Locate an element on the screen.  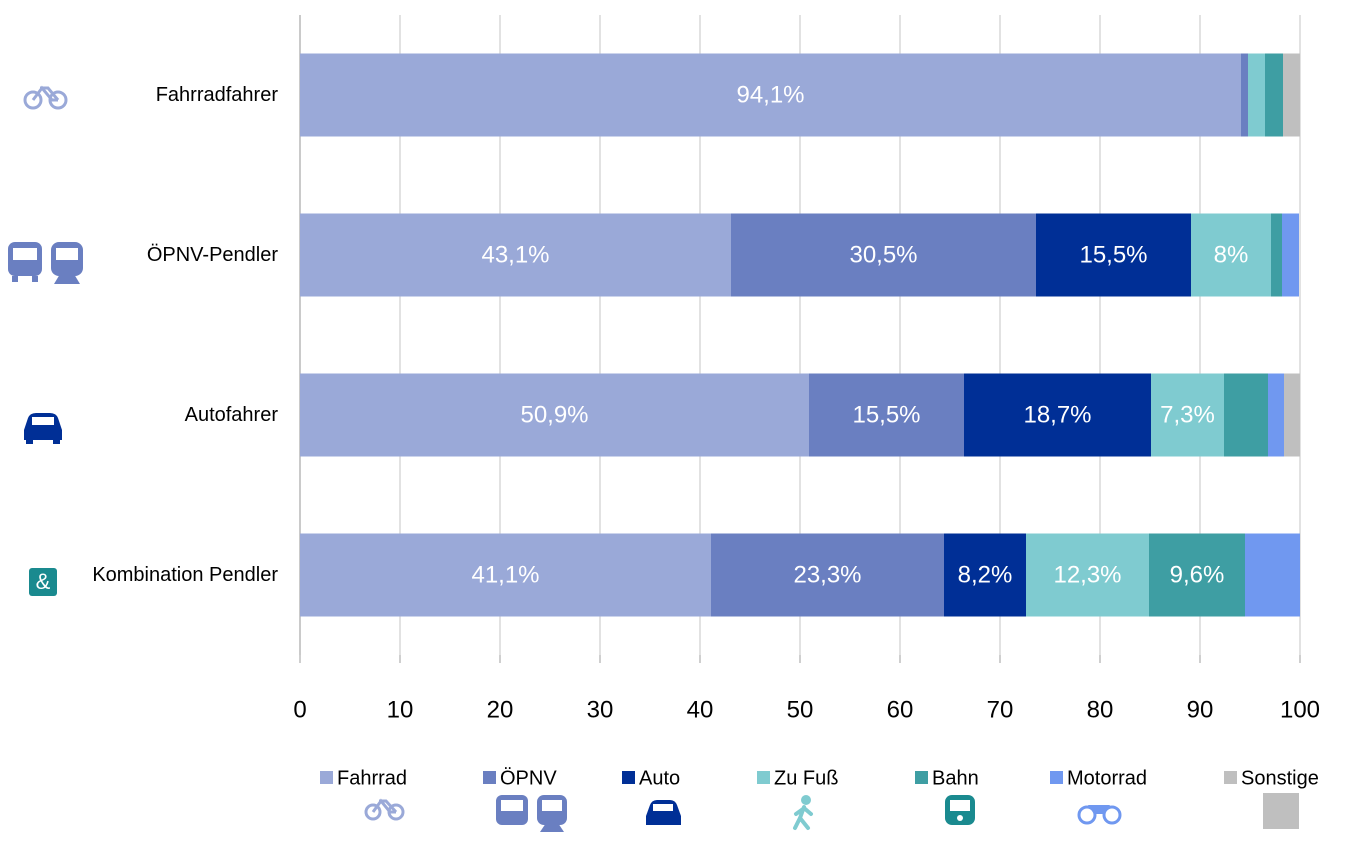
category-label: Fahrradfahrer is located at coordinates (216, 95).